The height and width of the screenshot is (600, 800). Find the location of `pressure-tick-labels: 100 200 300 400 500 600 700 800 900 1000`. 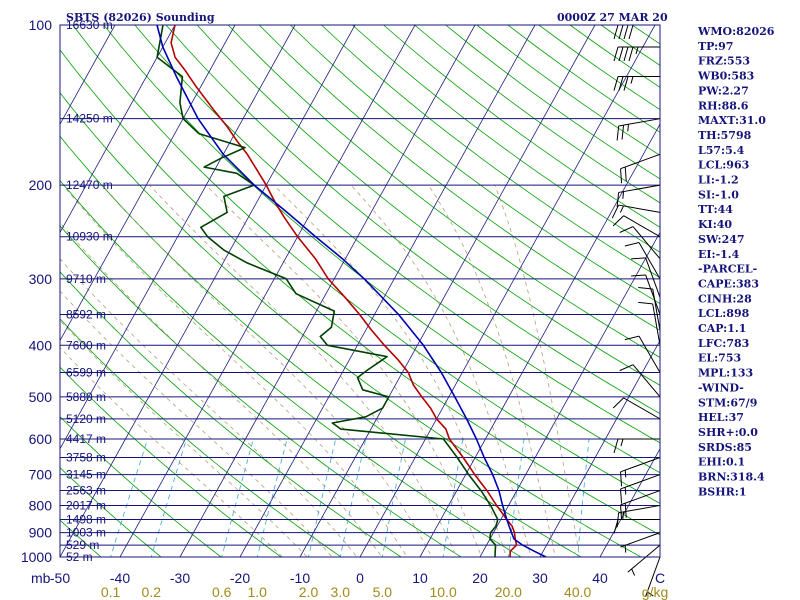

pressure-tick-labels: 100 200 300 400 500 600 700 800 900 1000 is located at coordinates (36, 291).